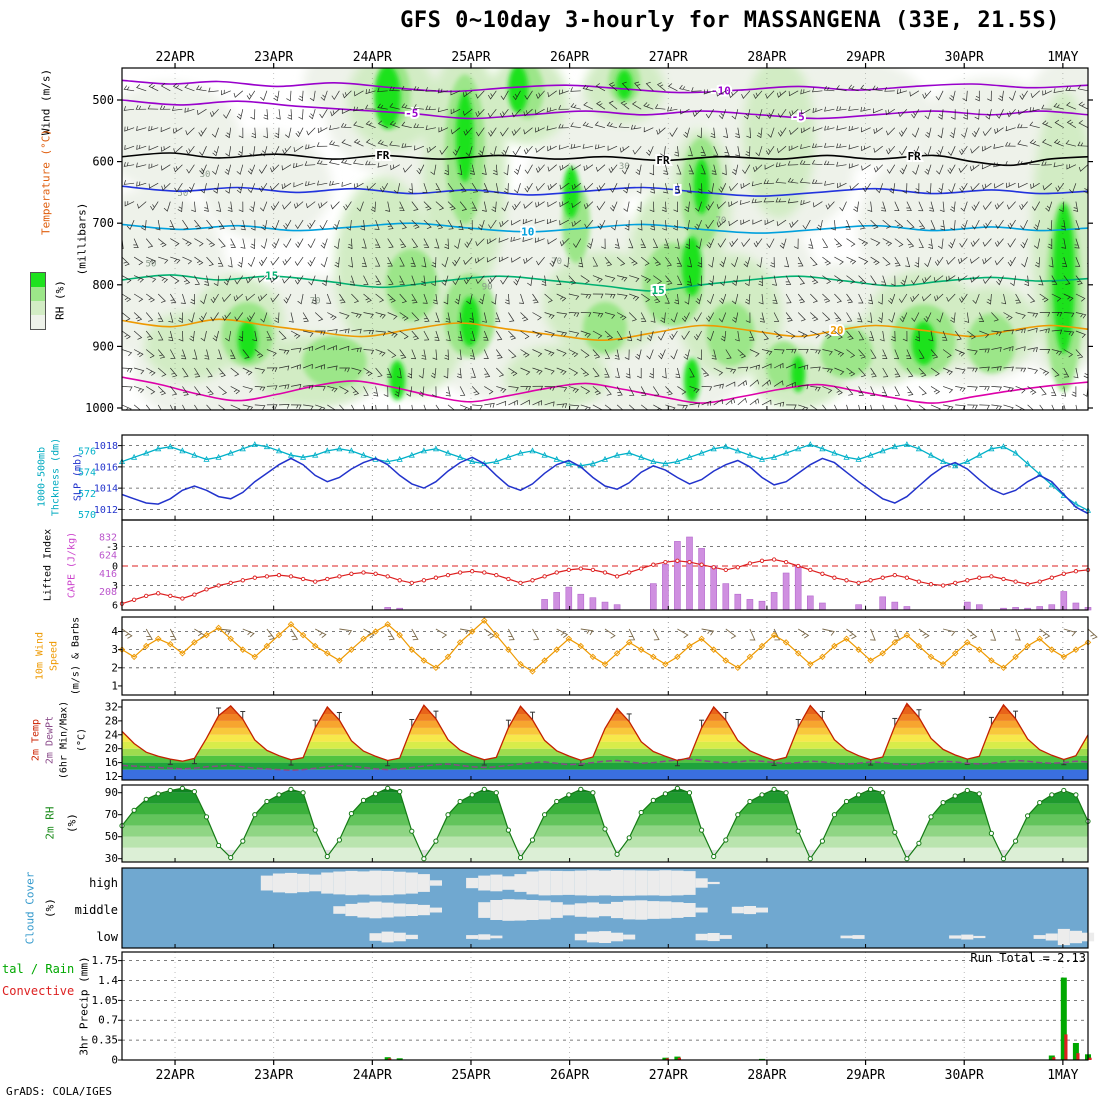 The image size is (1100, 1100). What do you see at coordinates (108, 592) in the screenshot?
I see `svg-text: 208` at bounding box center [108, 592].